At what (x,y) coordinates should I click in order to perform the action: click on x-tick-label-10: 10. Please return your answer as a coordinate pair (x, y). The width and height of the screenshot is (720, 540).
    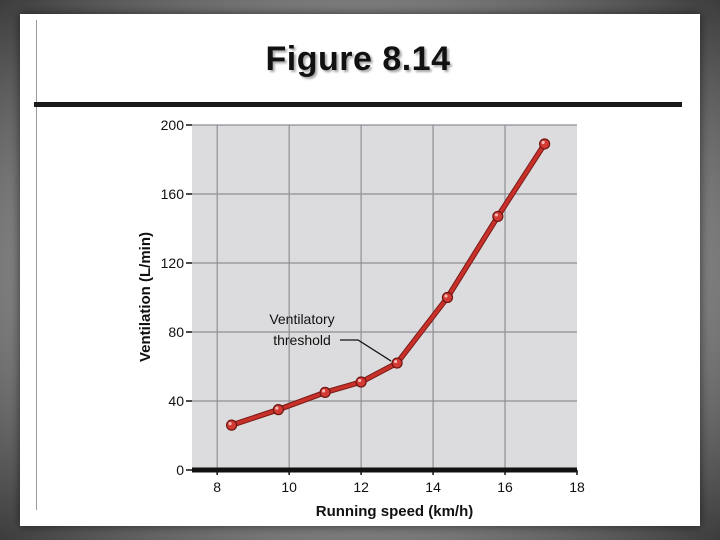
    Looking at the image, I should click on (289, 487).